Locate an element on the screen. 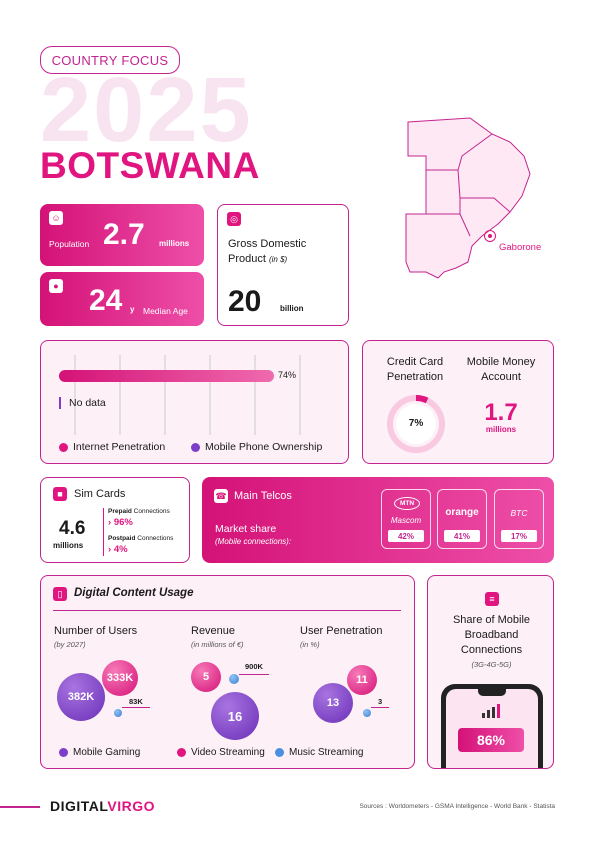 This screenshot has width=595, height=842. user-penetration-title: User Penetration is located at coordinates (341, 631).